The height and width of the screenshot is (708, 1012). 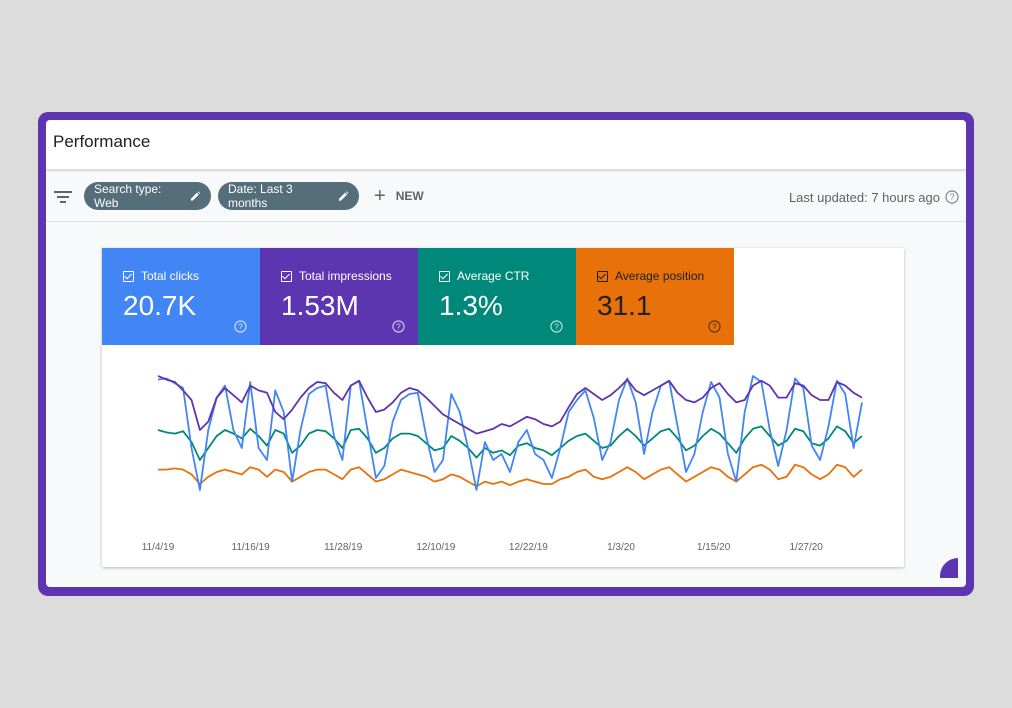 I want to click on metric-value: 1.3%, so click(x=471, y=305).